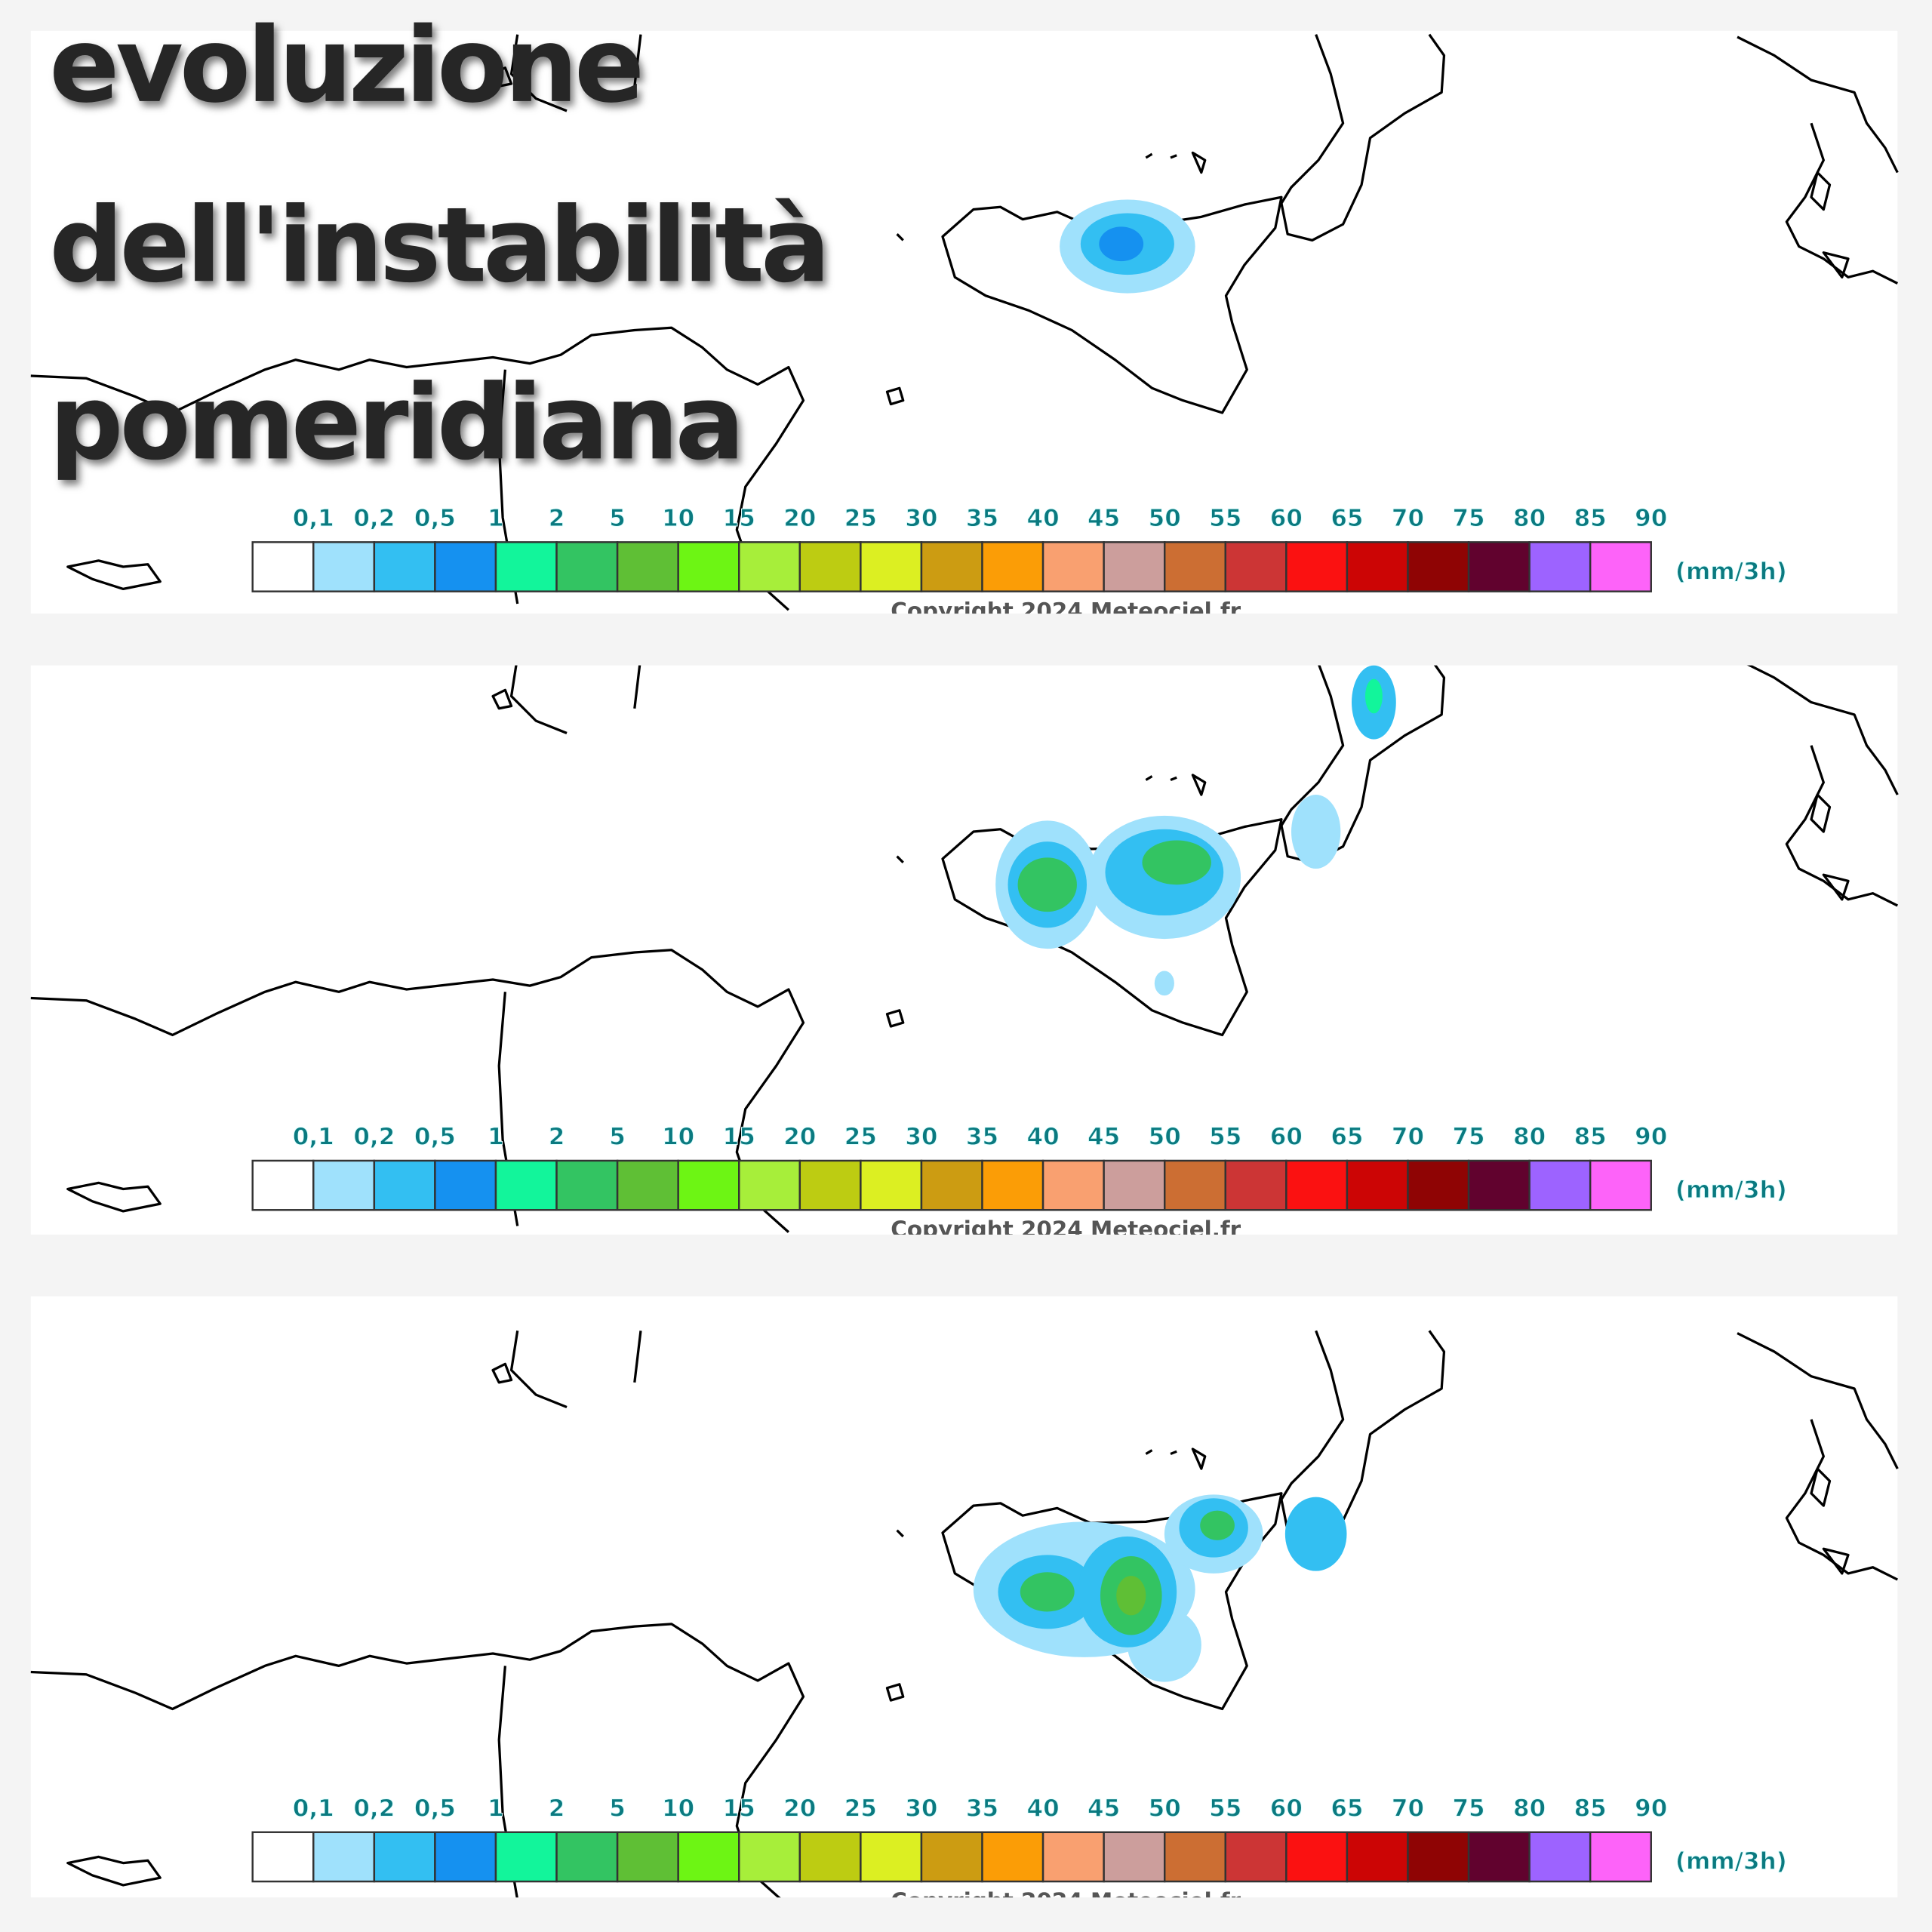 This screenshot has width=1932, height=1932. I want to click on legend-label: 60, so click(1286, 1137).